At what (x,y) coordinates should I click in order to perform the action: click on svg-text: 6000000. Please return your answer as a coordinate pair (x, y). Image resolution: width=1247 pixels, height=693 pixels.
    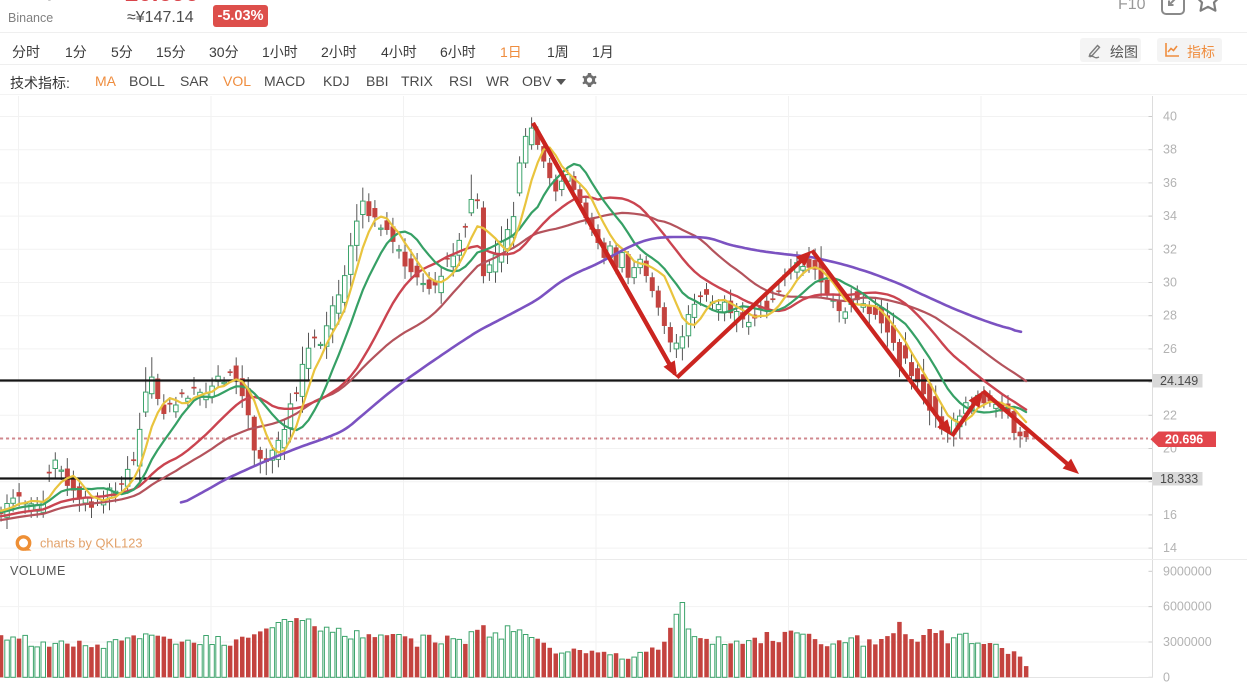
    Looking at the image, I should click on (1187, 607).